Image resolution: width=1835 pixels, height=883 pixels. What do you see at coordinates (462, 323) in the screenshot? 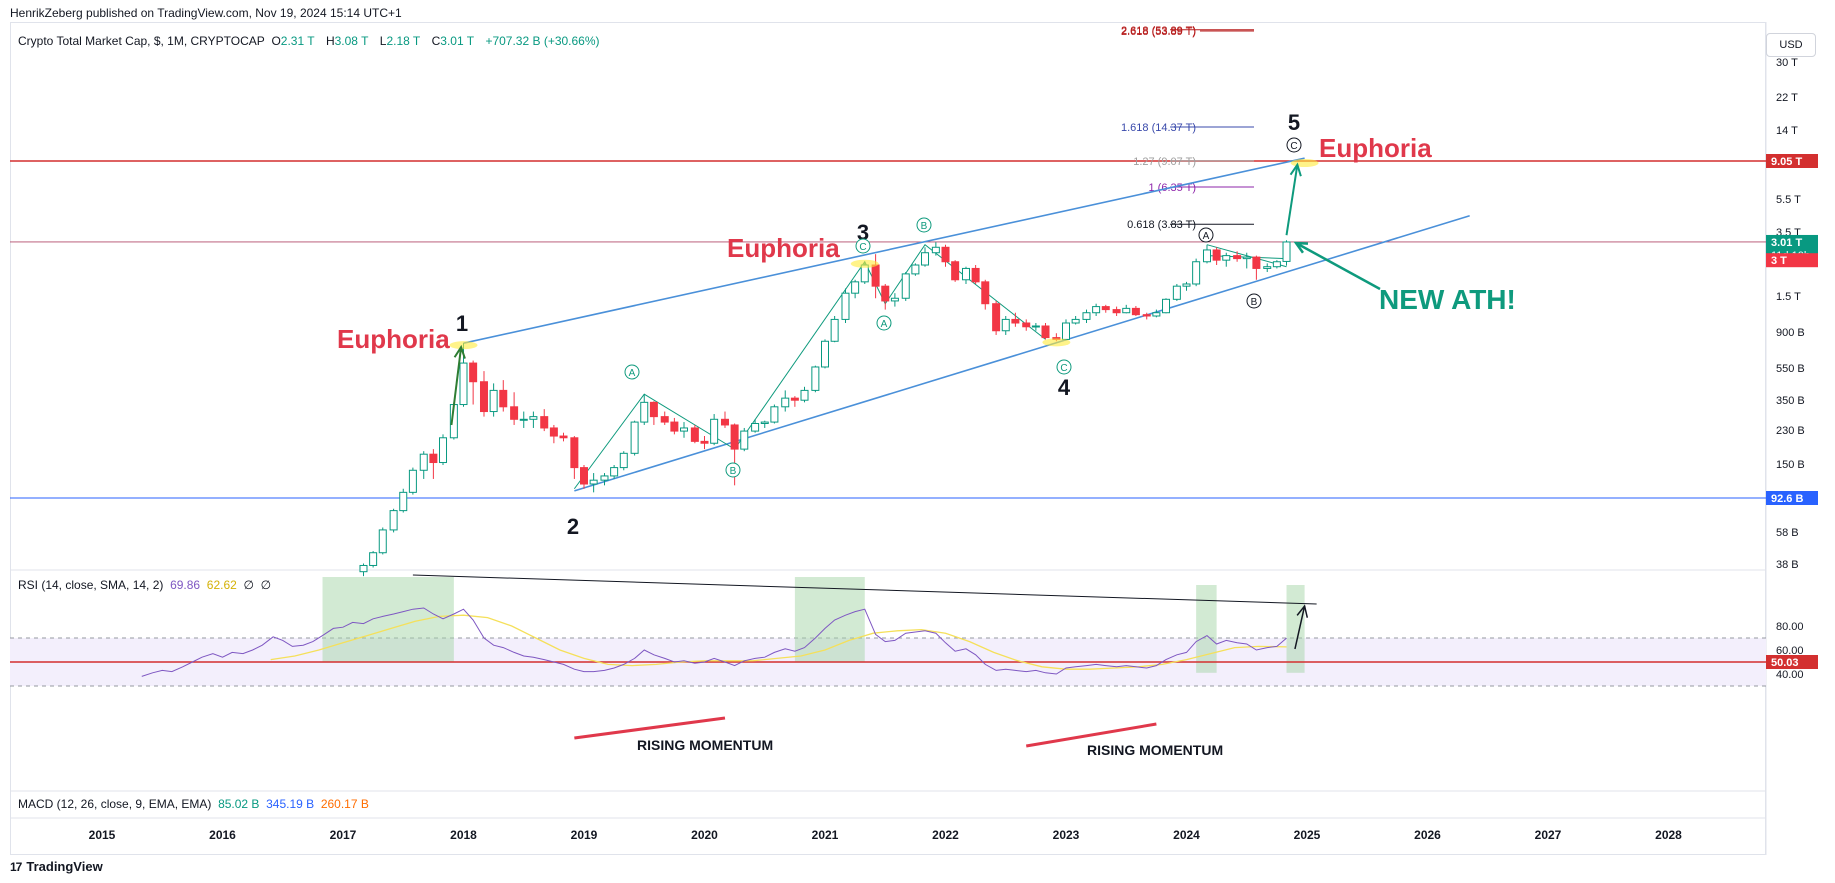
I see `wave-label-1: 1` at bounding box center [462, 323].